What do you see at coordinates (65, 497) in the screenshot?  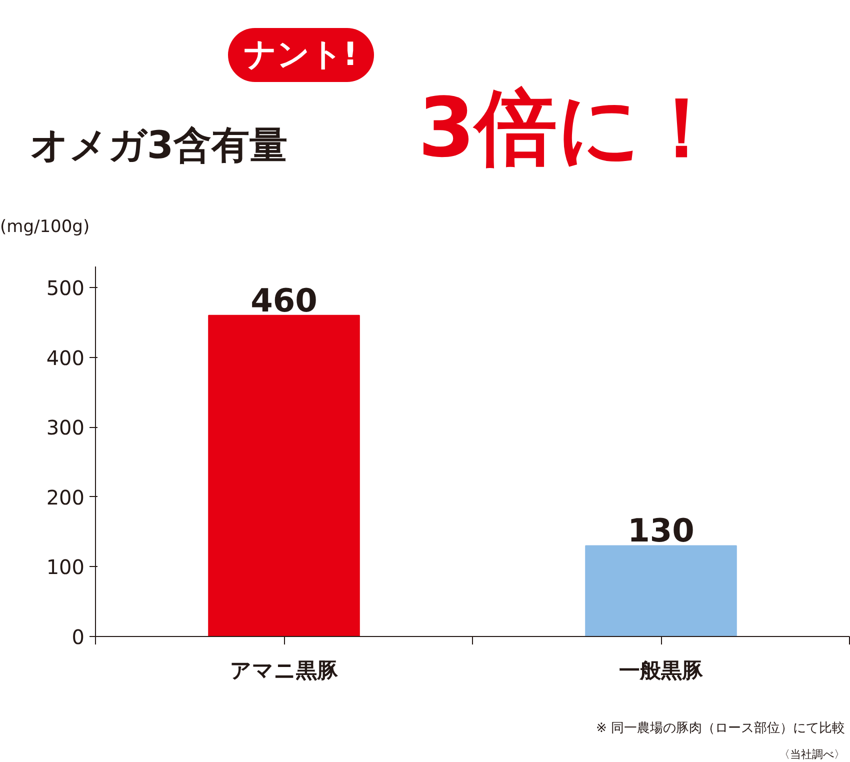 I see `y-tick-label: 200` at bounding box center [65, 497].